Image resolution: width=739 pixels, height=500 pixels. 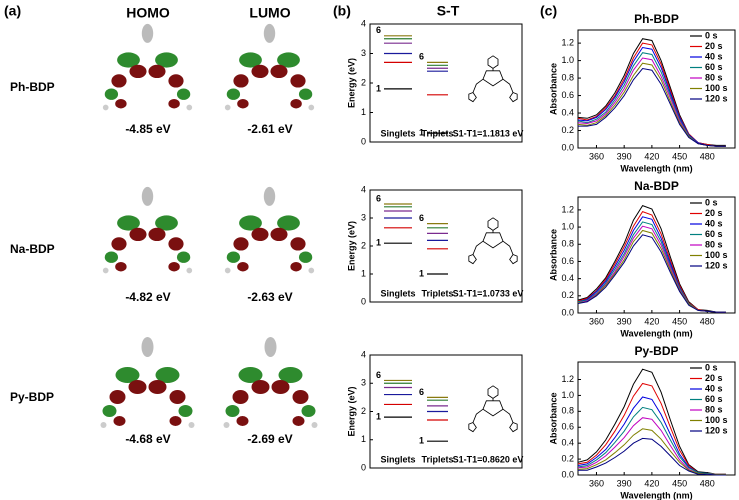 What do you see at coordinates (147, 297) in the screenshot?
I see `homo-energy: -4.82 eV` at bounding box center [147, 297].